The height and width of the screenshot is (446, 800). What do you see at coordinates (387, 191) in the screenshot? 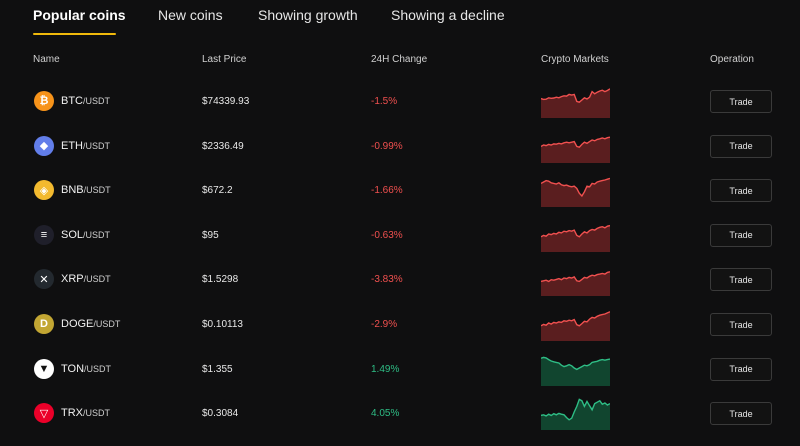
I see `change-24h: -1.66%` at bounding box center [387, 191].